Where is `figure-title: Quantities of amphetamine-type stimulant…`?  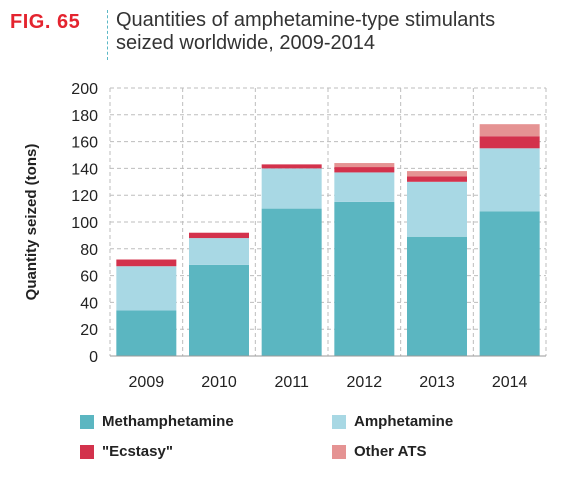
figure-title: Quantities of amphetamine-type stimulant… is located at coordinates (306, 31).